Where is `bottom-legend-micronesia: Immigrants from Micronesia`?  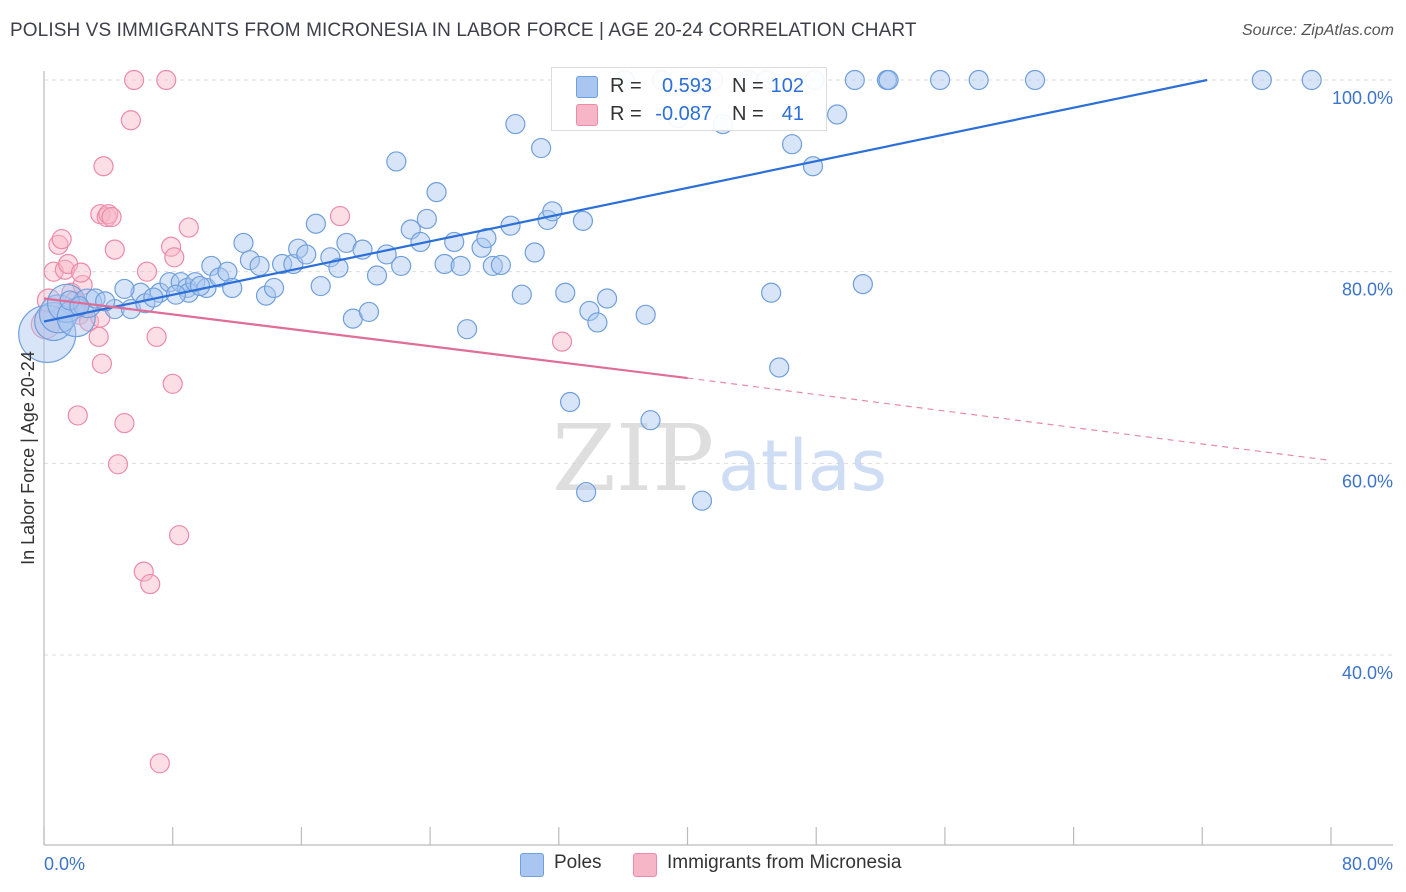 bottom-legend-micronesia: Immigrants from Micronesia is located at coordinates (783, 865).